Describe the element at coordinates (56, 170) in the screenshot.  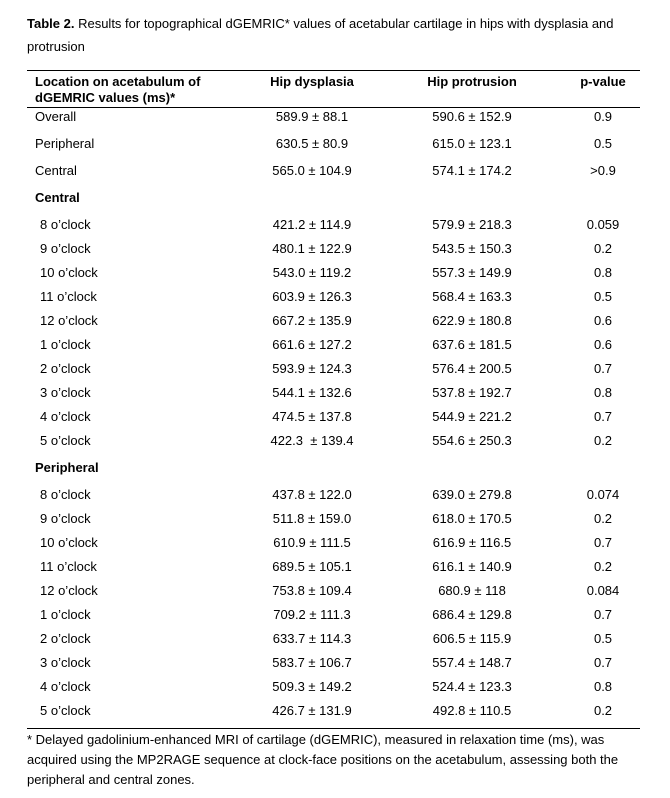
I see `row-label: Central` at that location.